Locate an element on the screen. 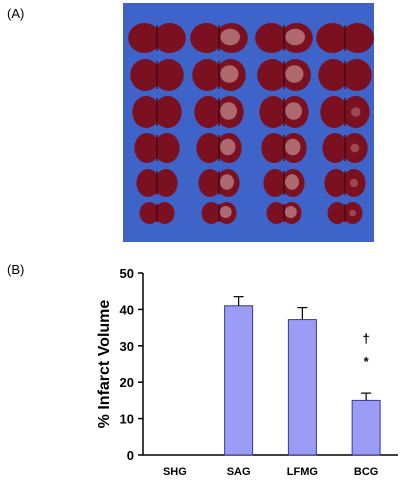 The image size is (401, 484). panel-b-label: (B) is located at coordinates (16, 269).